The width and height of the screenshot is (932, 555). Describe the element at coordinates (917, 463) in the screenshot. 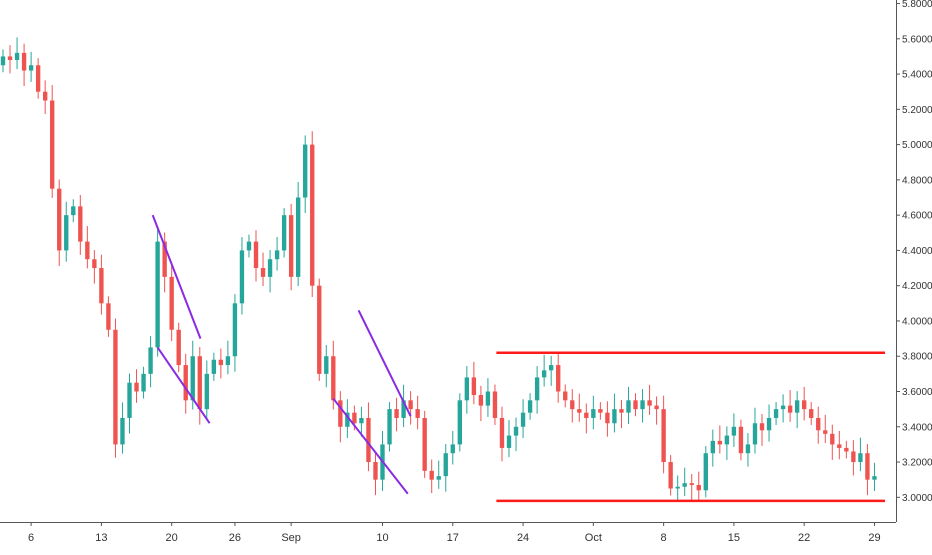

I see `y-tick-label: 3.2000` at that location.